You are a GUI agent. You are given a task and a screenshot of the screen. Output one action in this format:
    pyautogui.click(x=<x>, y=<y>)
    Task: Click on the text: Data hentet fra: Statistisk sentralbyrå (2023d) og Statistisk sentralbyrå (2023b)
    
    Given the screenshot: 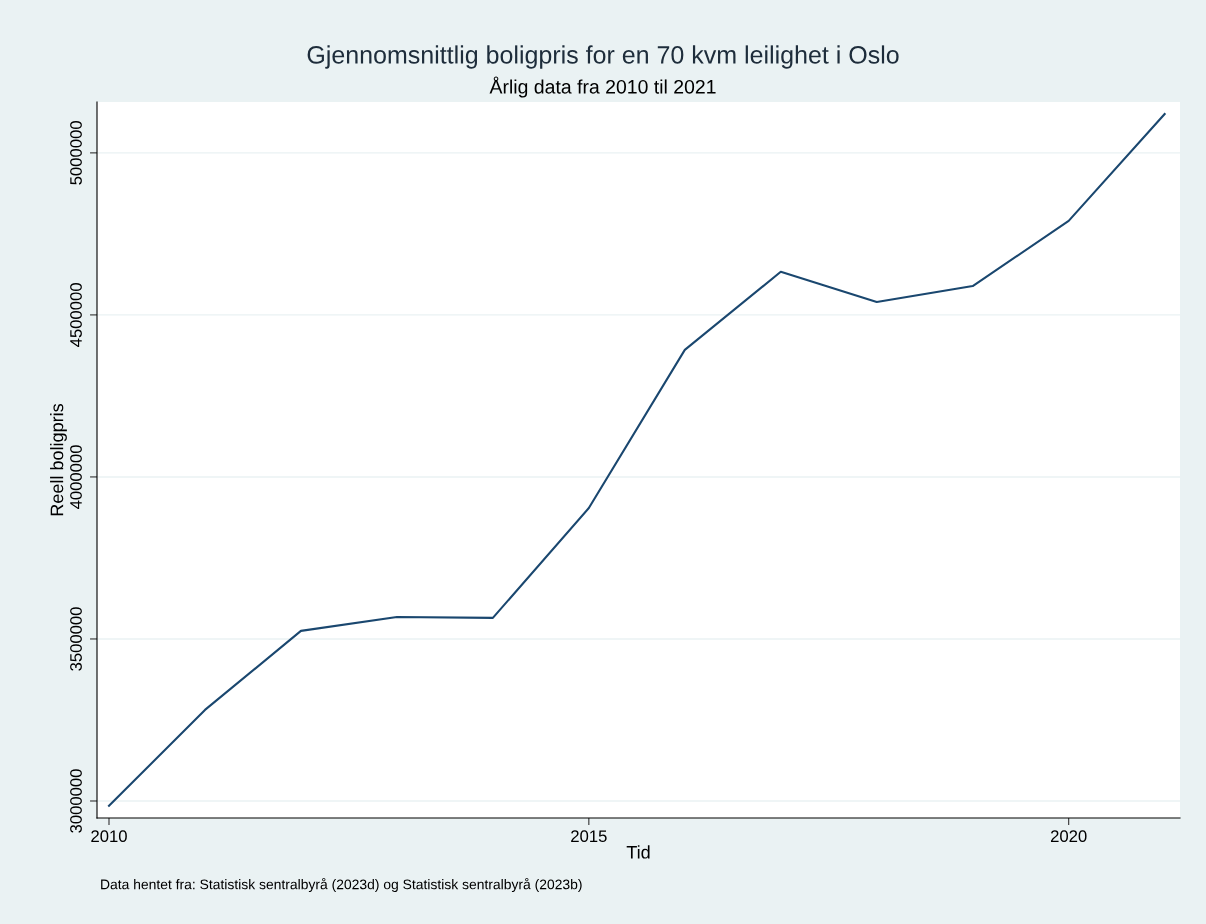 What is the action you would take?
    pyautogui.click(x=341, y=885)
    